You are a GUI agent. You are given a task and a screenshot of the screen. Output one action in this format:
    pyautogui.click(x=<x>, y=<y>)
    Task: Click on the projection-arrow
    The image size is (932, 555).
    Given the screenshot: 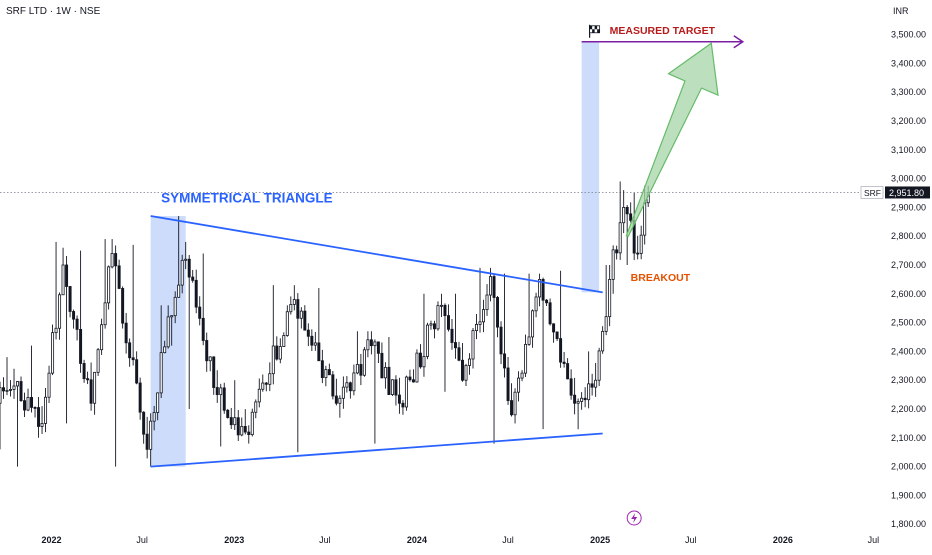 What is the action you would take?
    pyautogui.click(x=672, y=140)
    